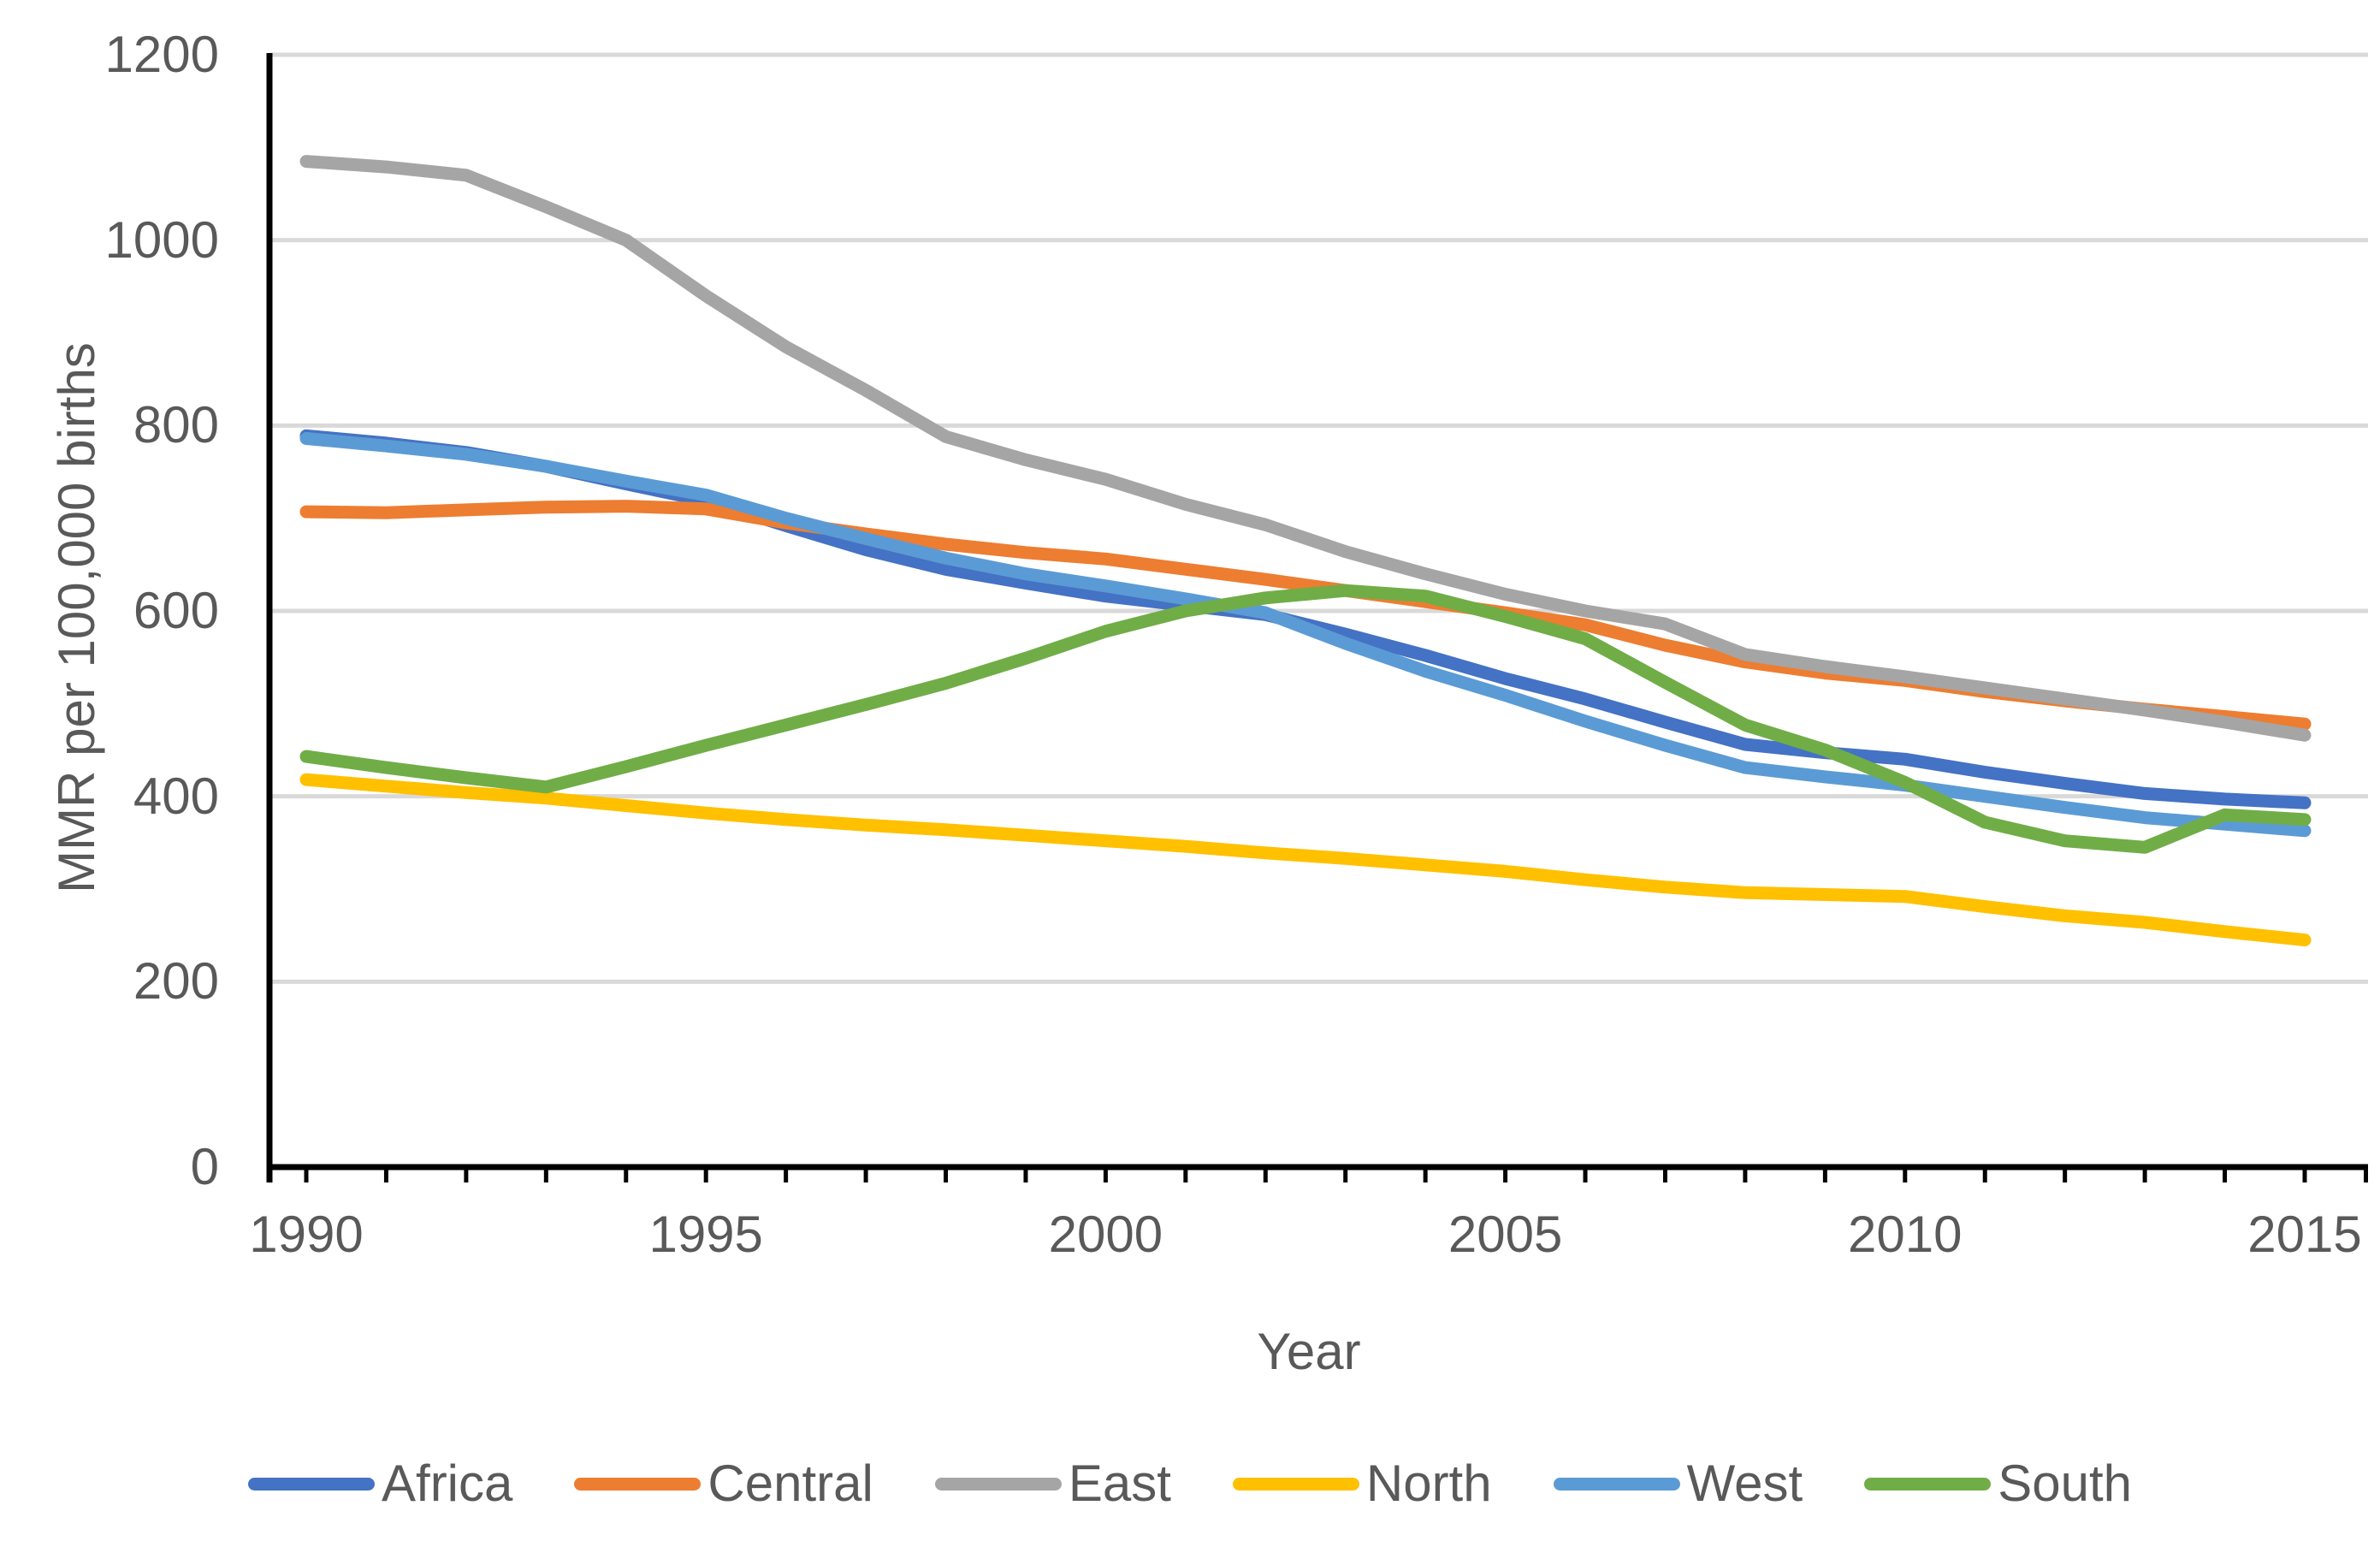  What do you see at coordinates (161, 239) in the screenshot?
I see `y-tick-label-1000: 1000` at bounding box center [161, 239].